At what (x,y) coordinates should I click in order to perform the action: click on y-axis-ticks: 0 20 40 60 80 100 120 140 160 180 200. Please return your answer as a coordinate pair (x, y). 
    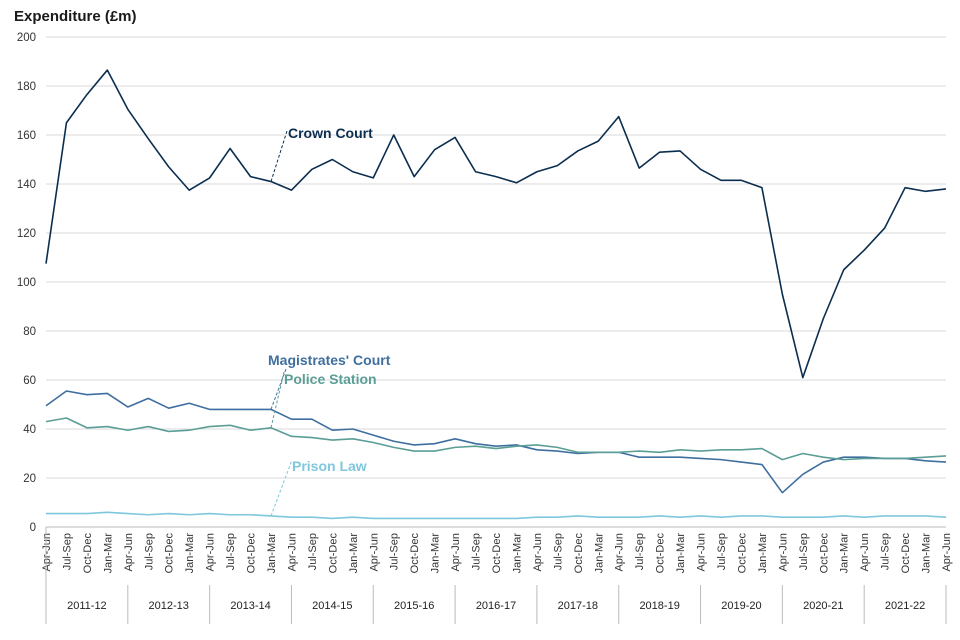
    Looking at the image, I should click on (26, 283).